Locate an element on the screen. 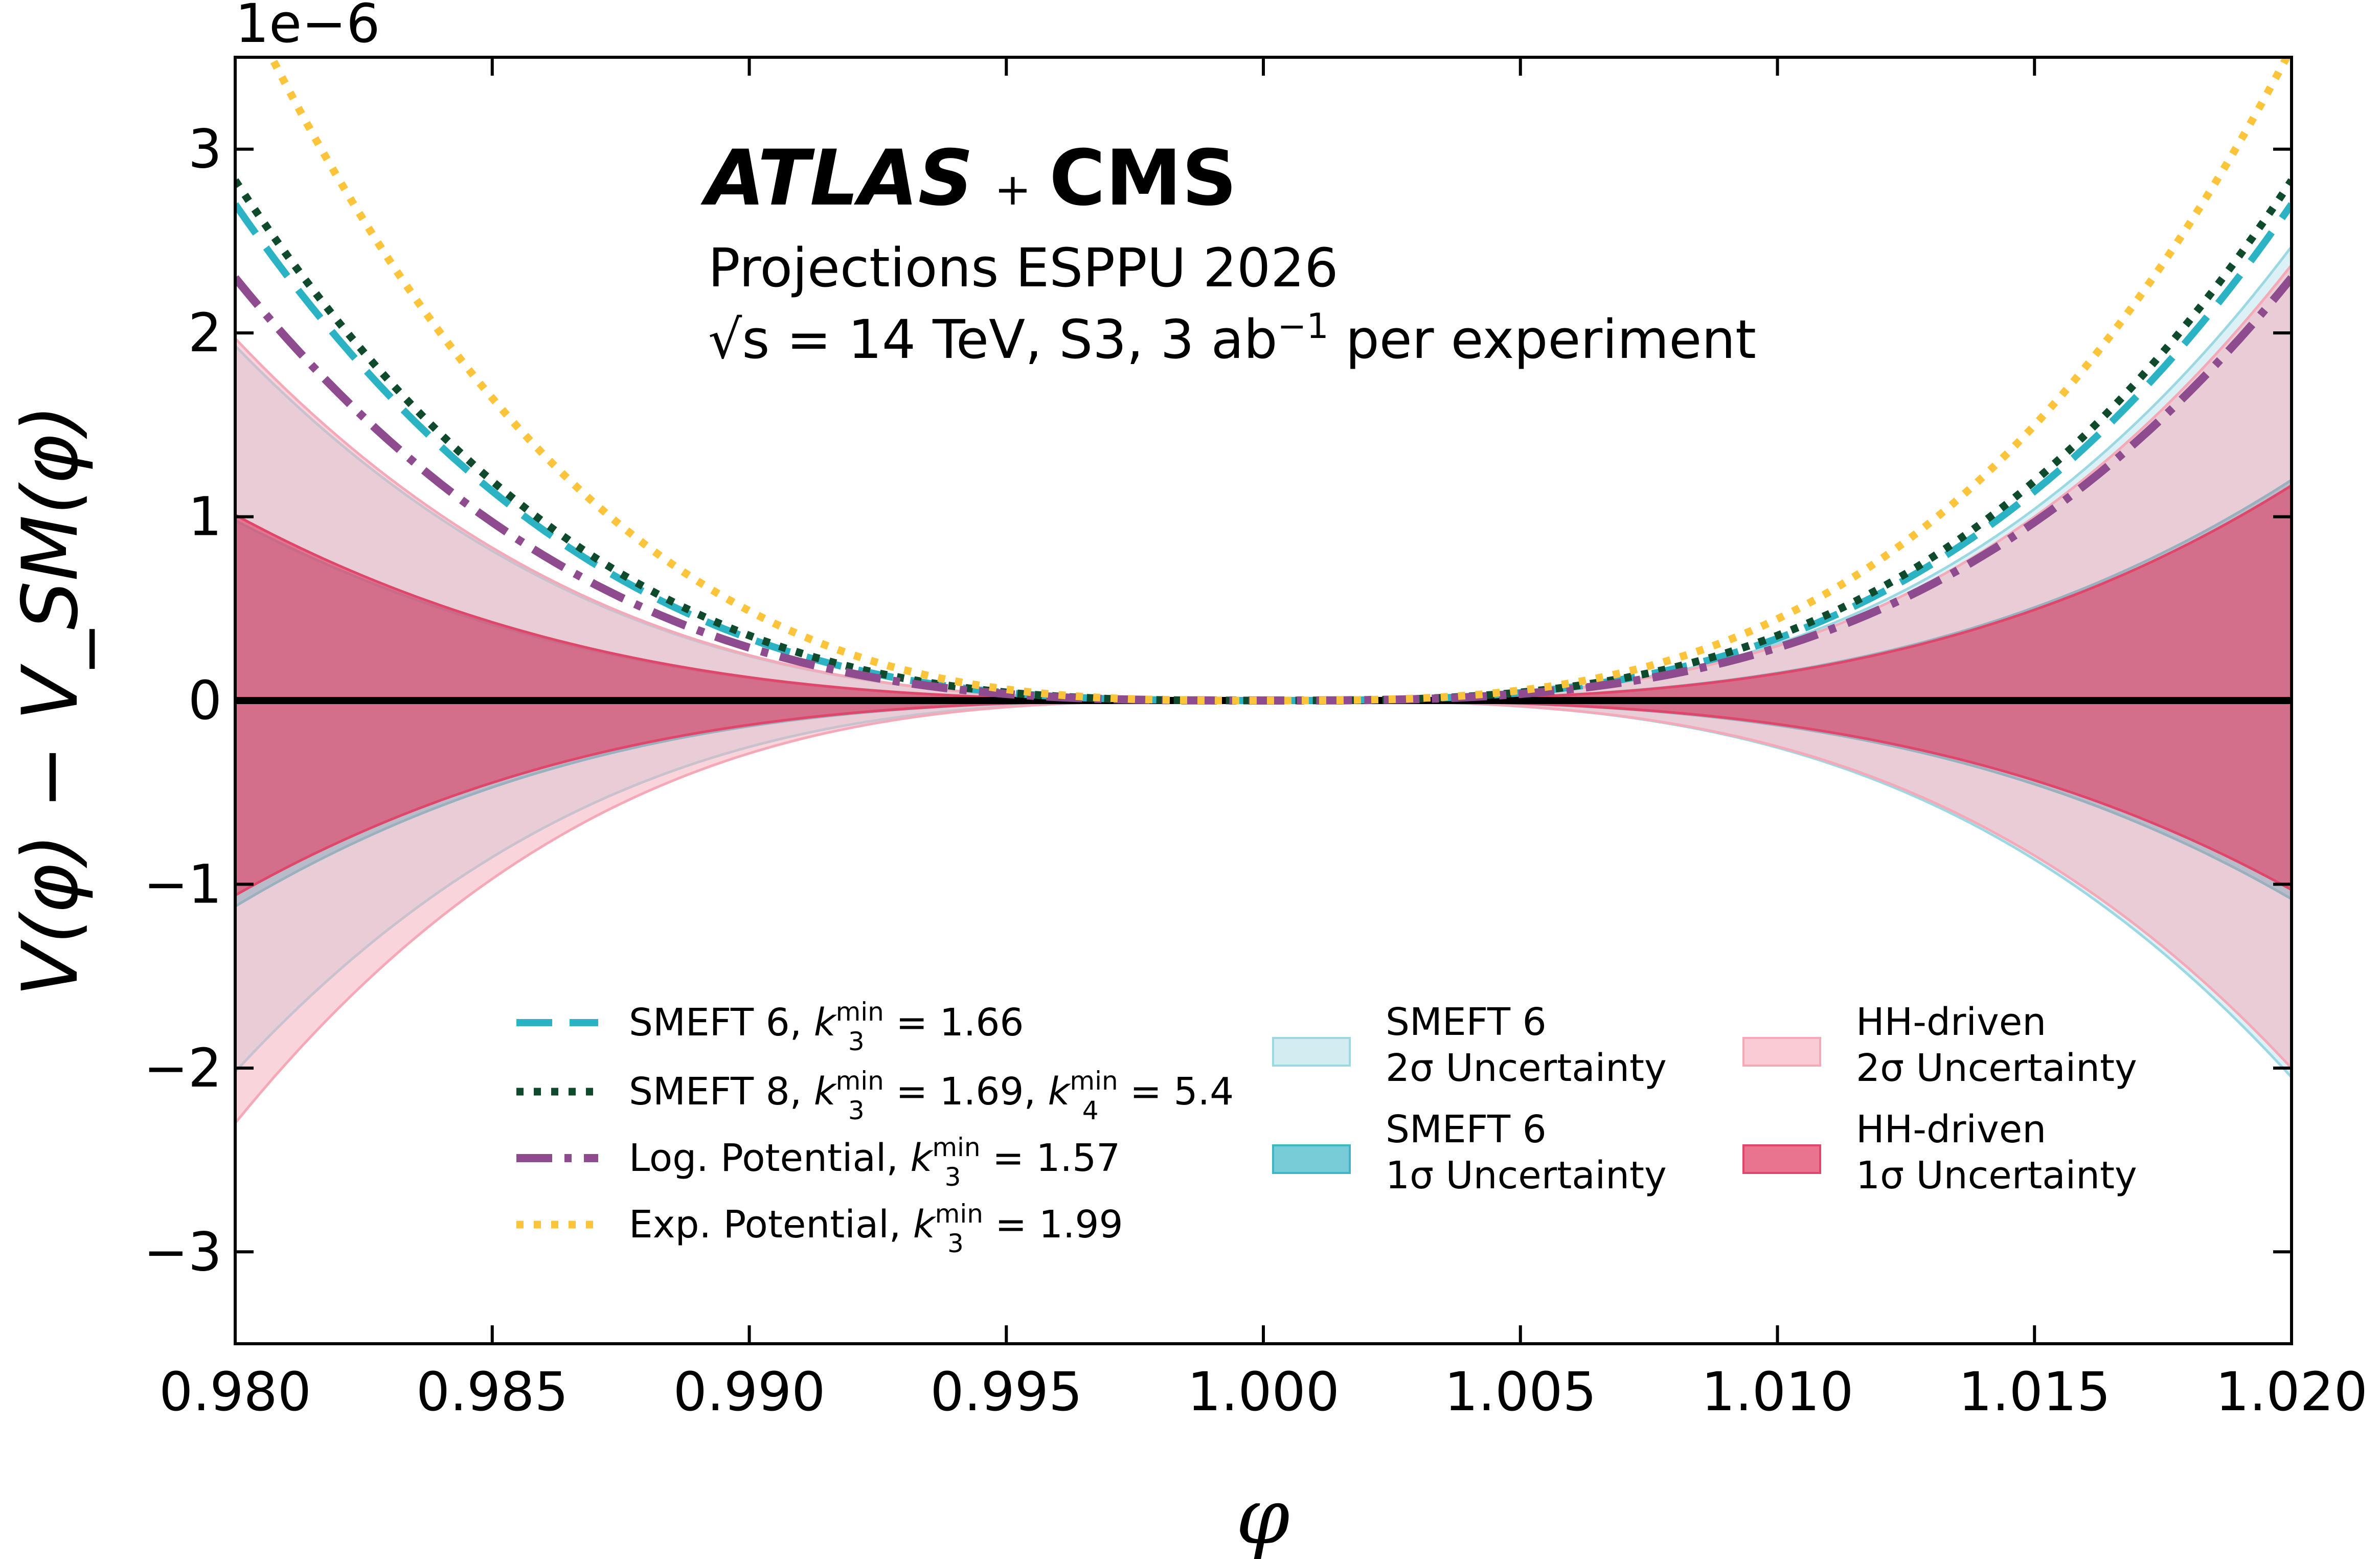 The height and width of the screenshot is (1559, 2380). legend-k4-value: = 5.4 is located at coordinates (1176, 1092).